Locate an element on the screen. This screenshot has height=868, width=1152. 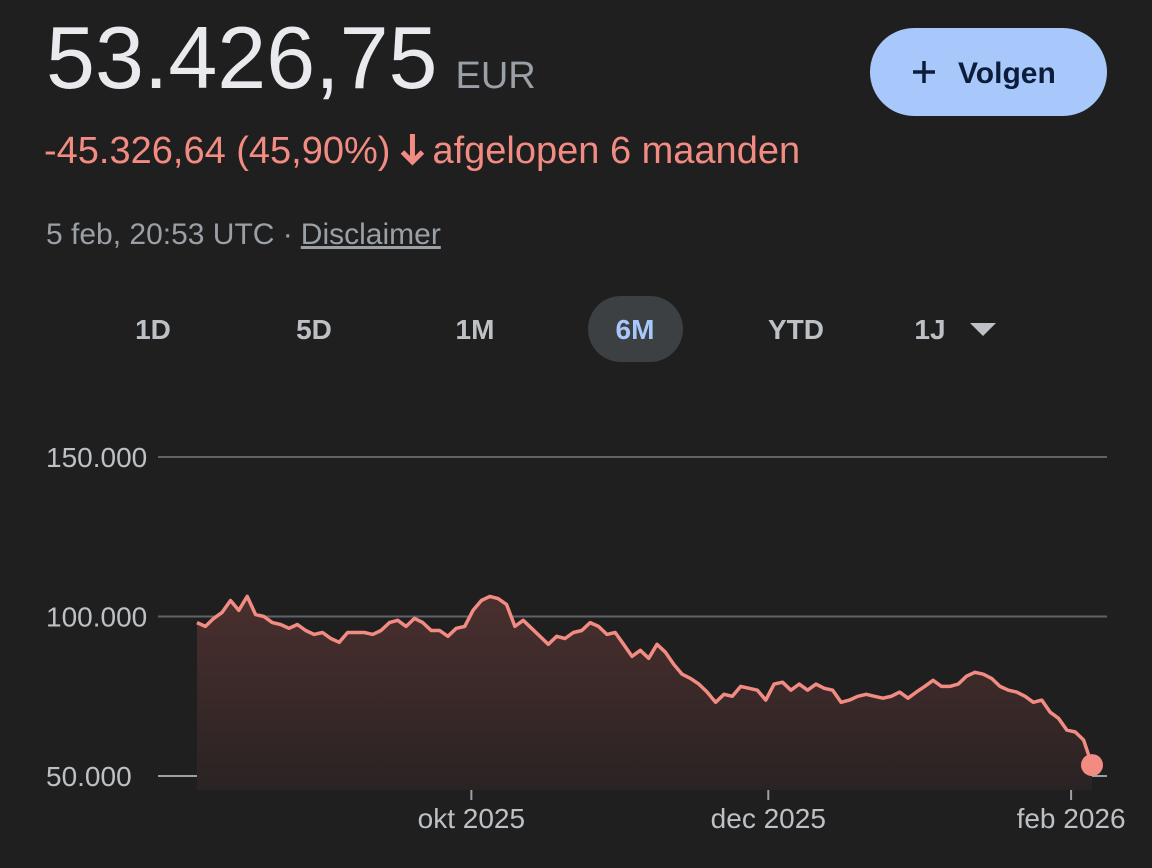
button-background is located at coordinates (988, 72).